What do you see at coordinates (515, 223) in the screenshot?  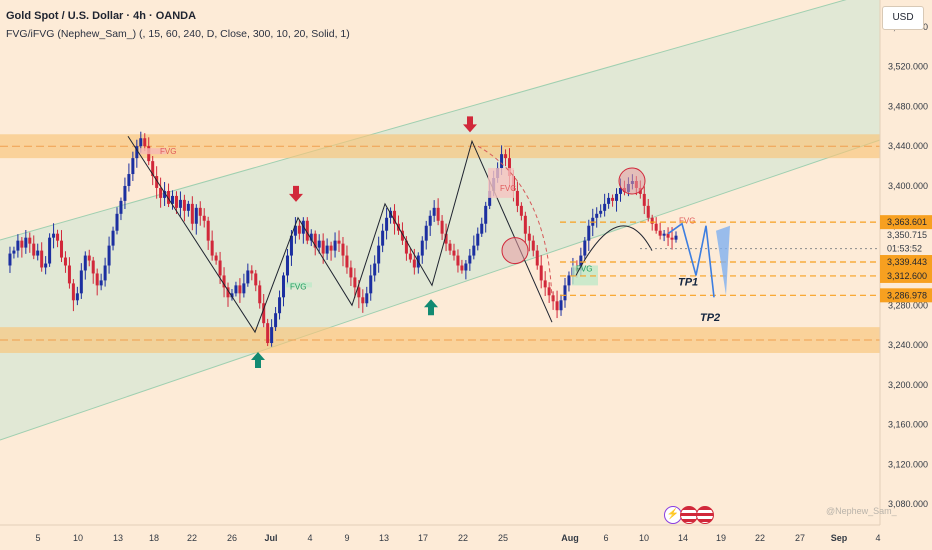 I see `dashed-curve` at bounding box center [515, 223].